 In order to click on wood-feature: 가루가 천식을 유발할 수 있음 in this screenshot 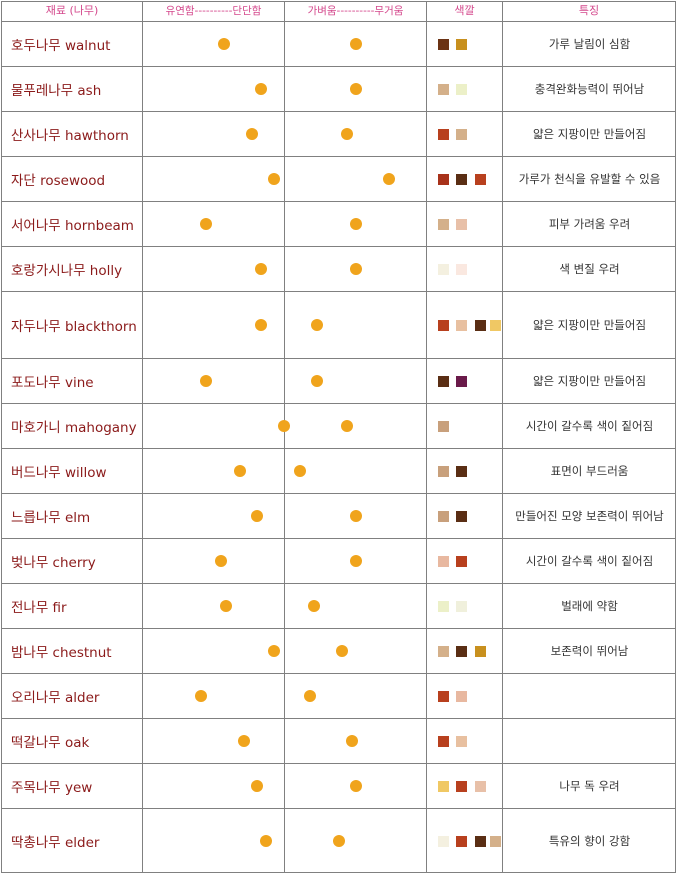, I will do `click(589, 179)`.